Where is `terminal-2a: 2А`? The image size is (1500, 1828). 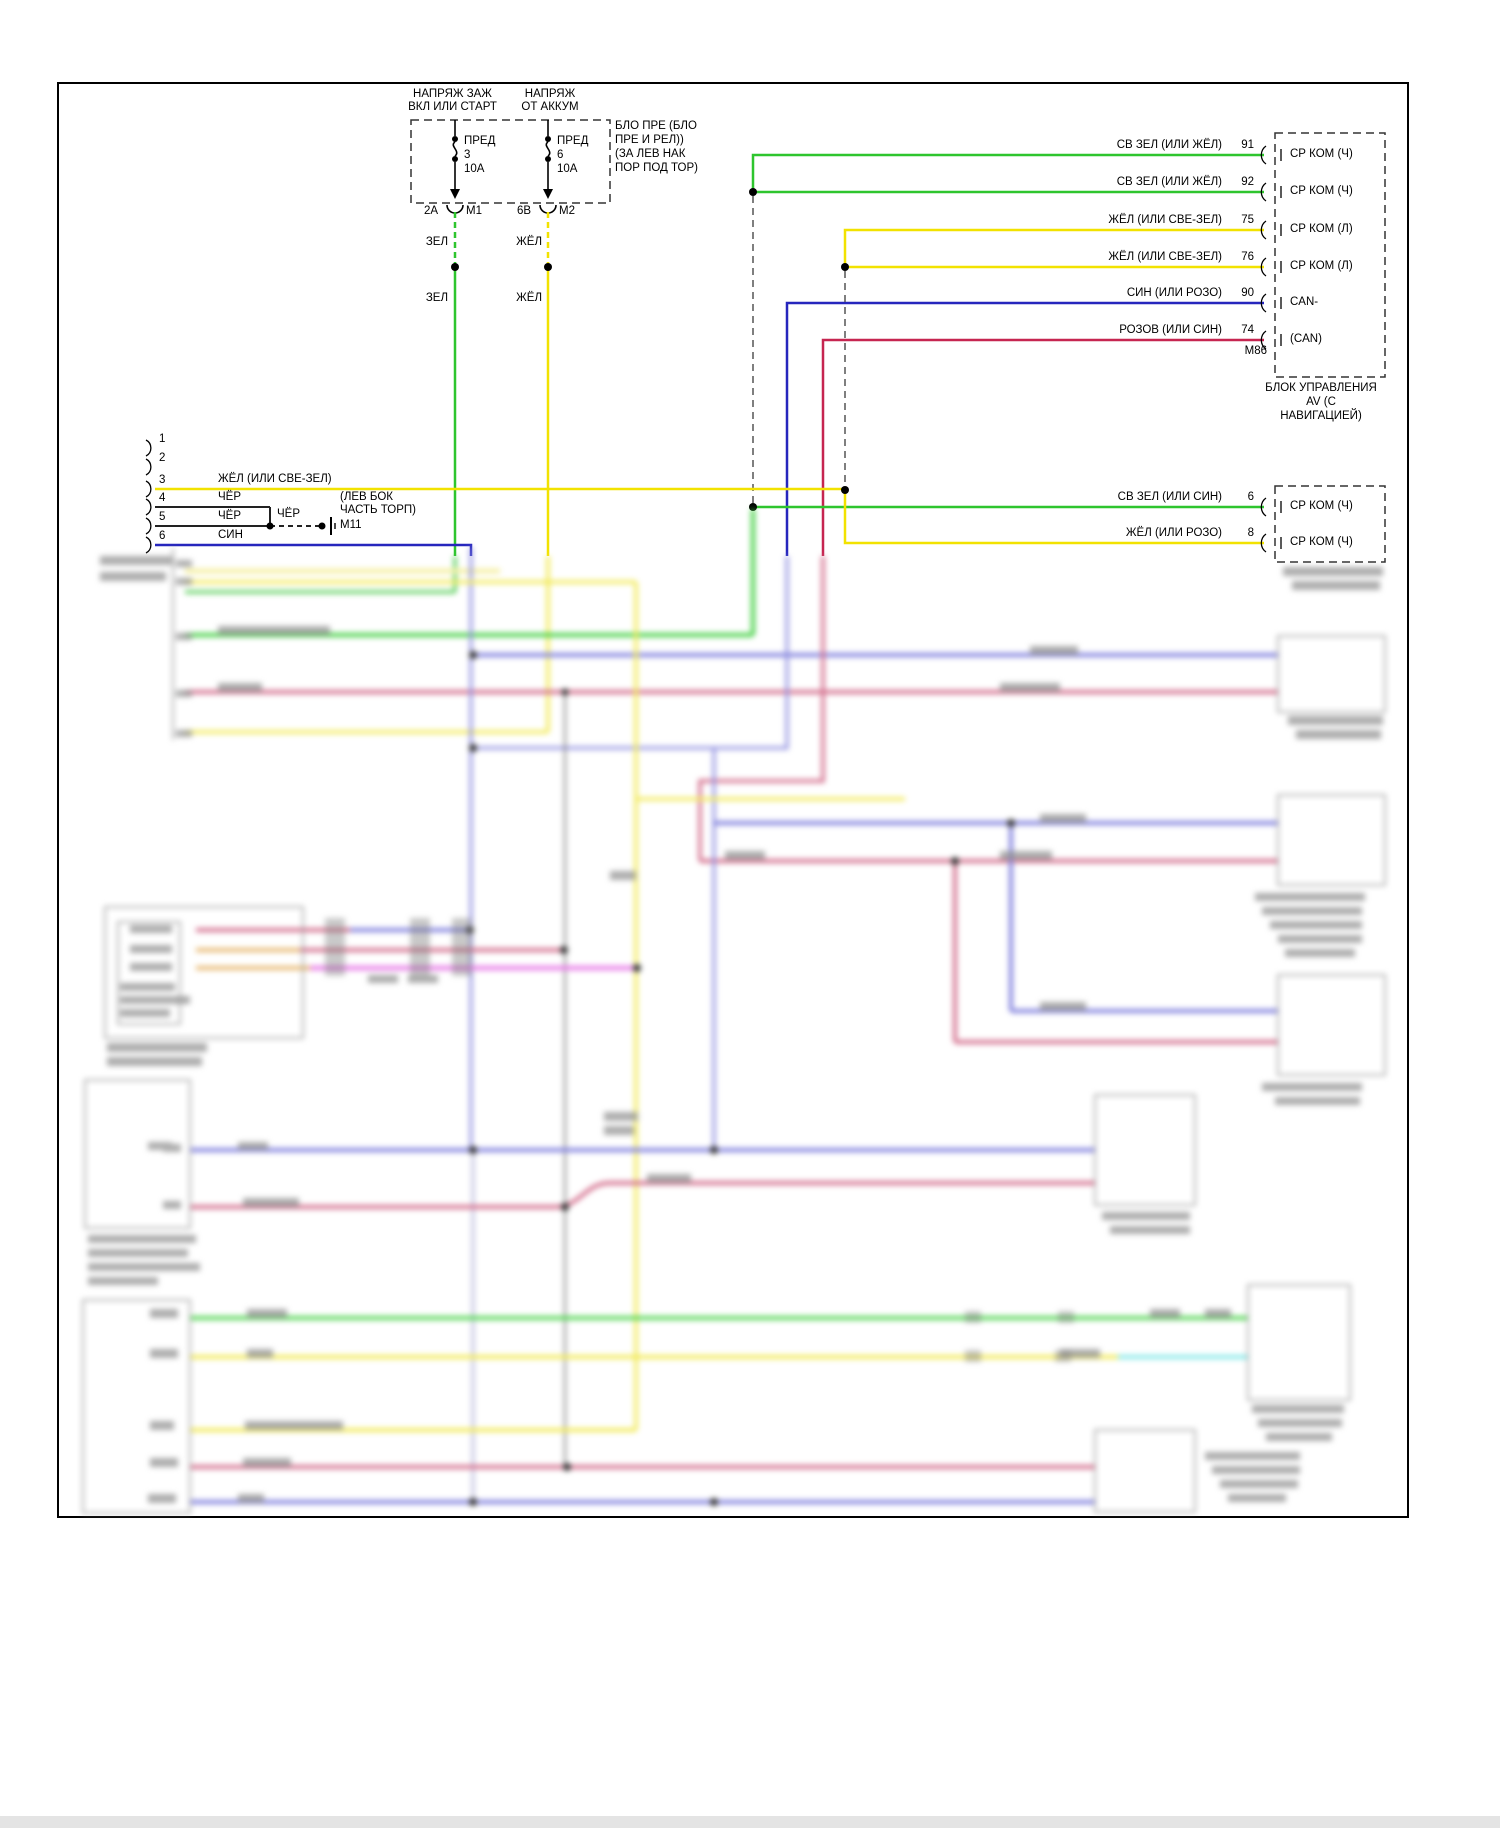
terminal-2a: 2А is located at coordinates (431, 211).